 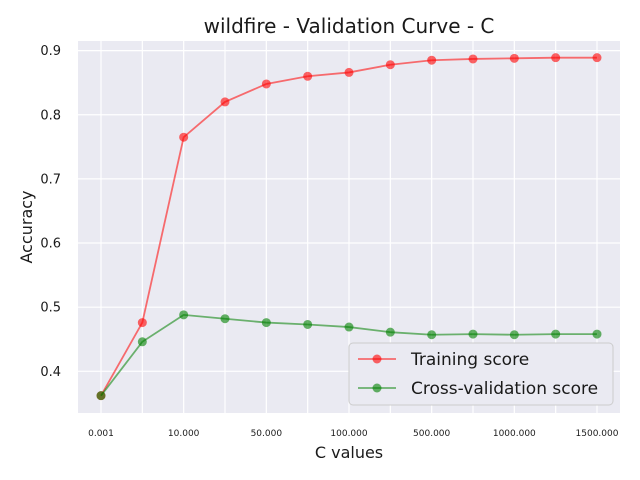 What do you see at coordinates (349, 452) in the screenshot?
I see `x-axis-label: C values` at bounding box center [349, 452].